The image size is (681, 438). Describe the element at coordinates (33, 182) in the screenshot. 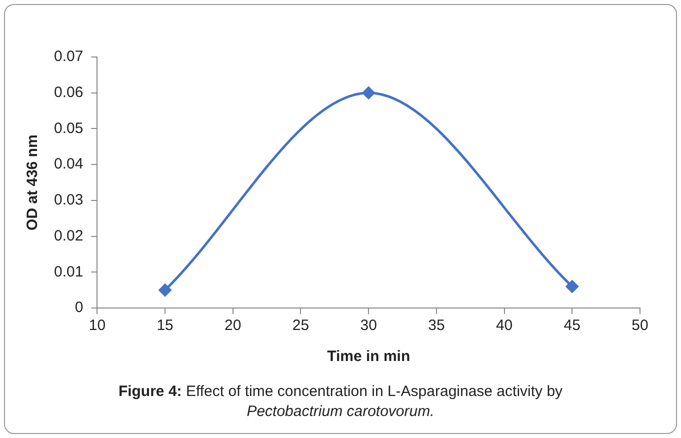

I see `y-axis-title: OD at 436 nm` at that location.